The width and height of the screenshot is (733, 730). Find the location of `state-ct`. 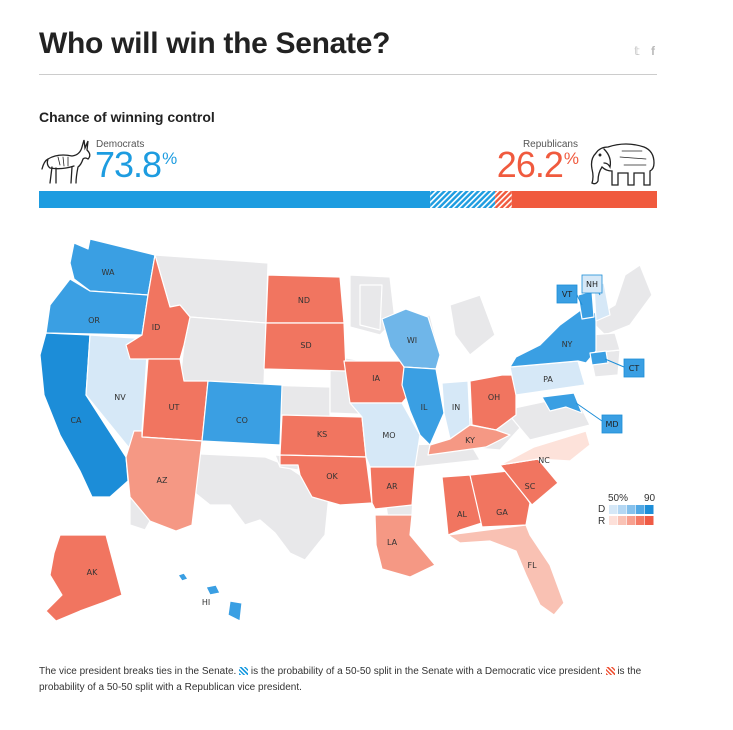

state-ct is located at coordinates (599, 358).